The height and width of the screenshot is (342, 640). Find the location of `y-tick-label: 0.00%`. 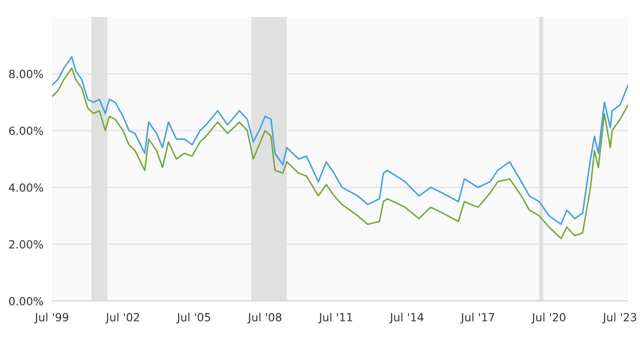

y-tick-label: 0.00% is located at coordinates (26, 301).